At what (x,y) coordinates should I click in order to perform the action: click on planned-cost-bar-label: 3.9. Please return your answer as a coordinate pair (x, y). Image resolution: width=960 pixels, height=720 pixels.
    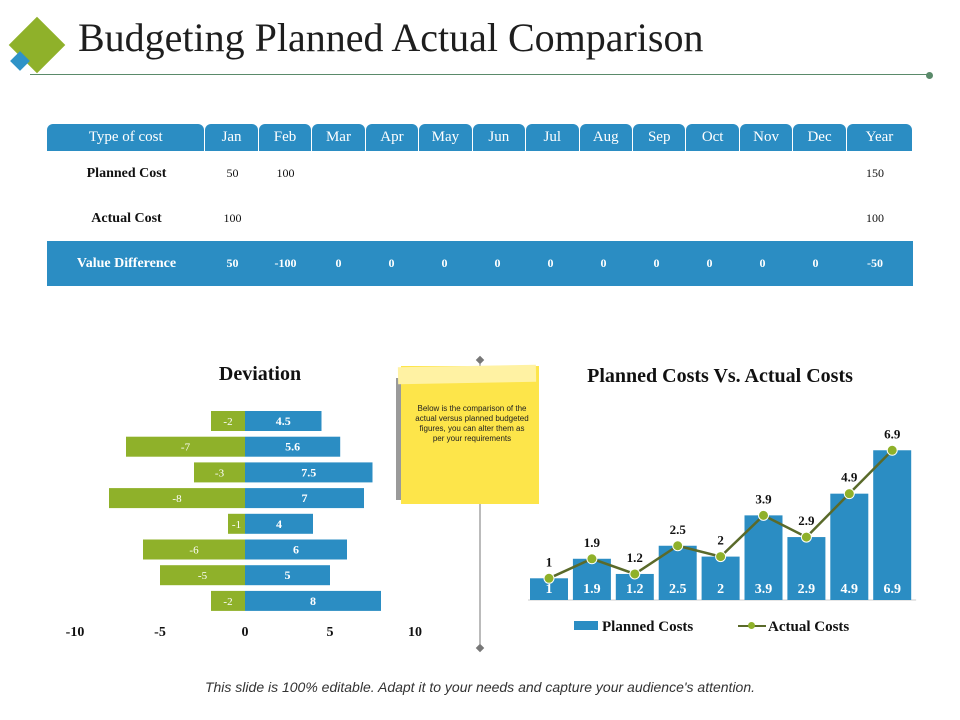
    Looking at the image, I should click on (764, 589).